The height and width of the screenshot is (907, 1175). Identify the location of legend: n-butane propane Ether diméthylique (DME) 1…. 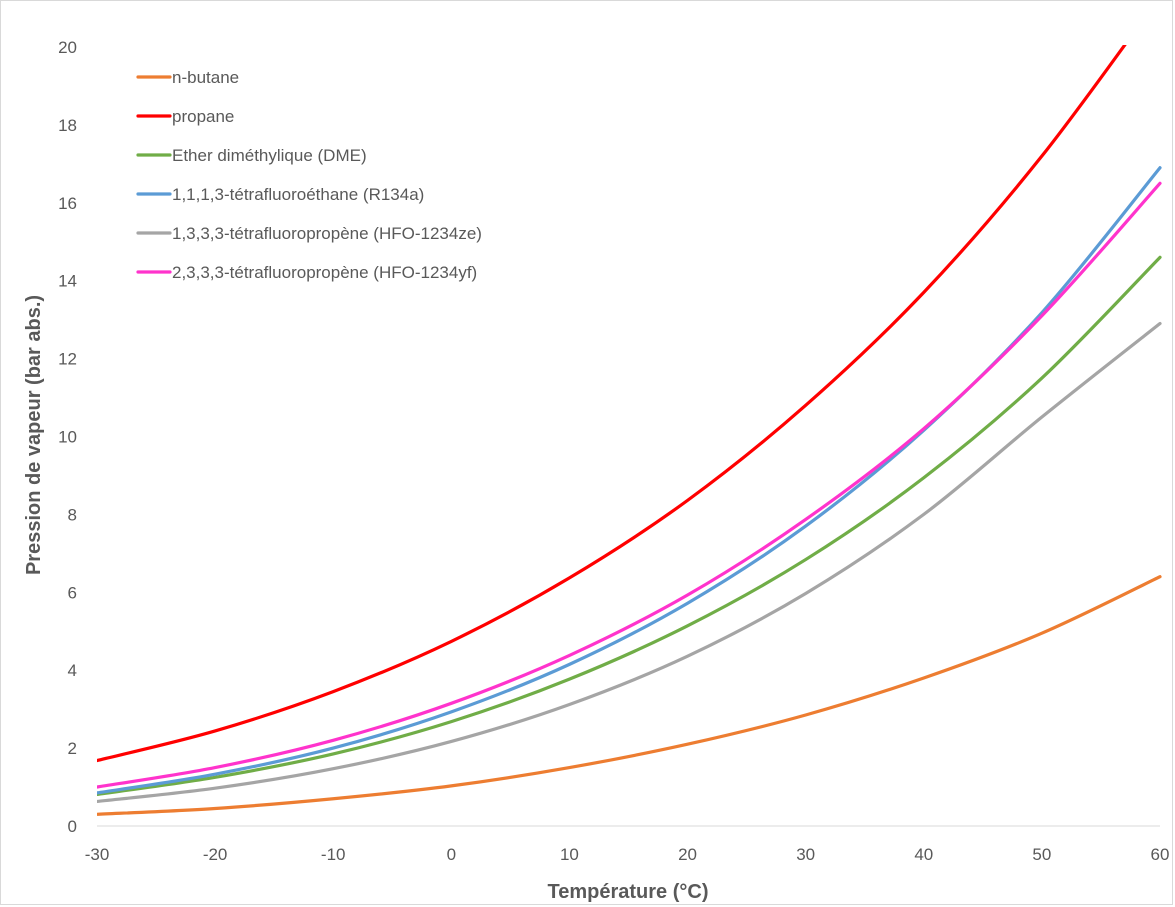
(309, 175).